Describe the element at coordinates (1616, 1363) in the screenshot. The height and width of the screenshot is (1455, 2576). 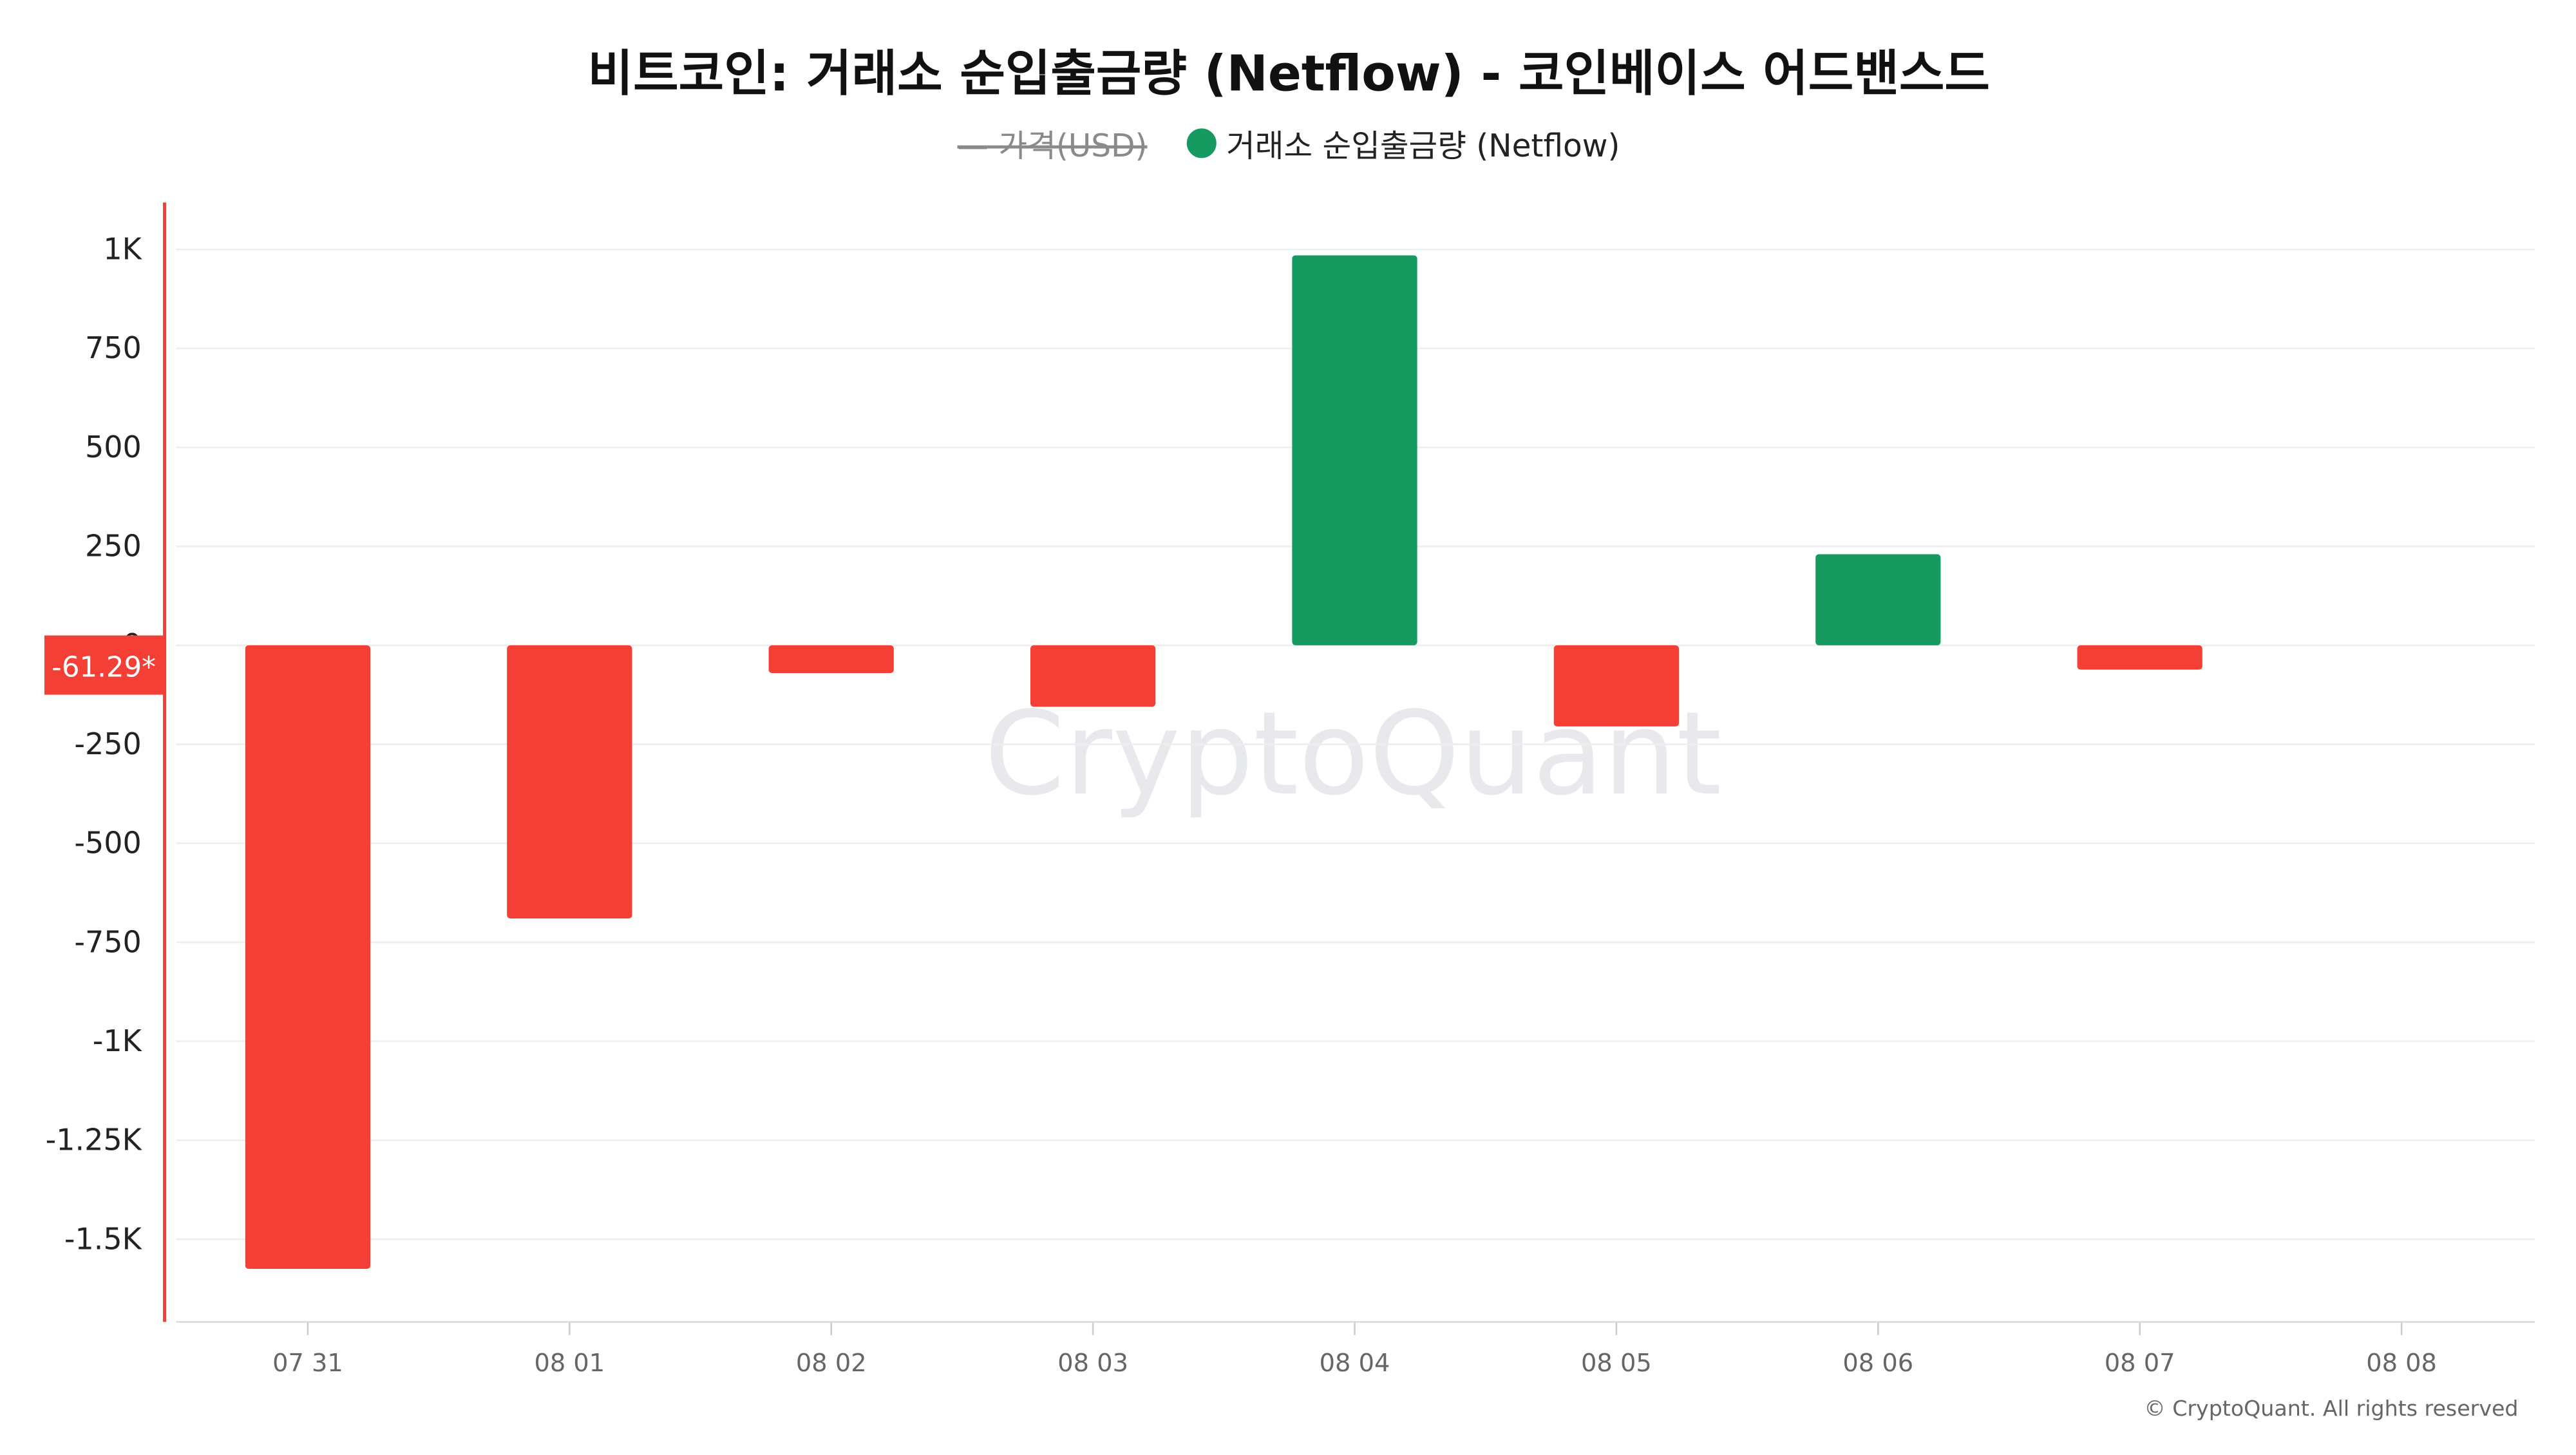
I see `x-tick-label: 08 05` at that location.